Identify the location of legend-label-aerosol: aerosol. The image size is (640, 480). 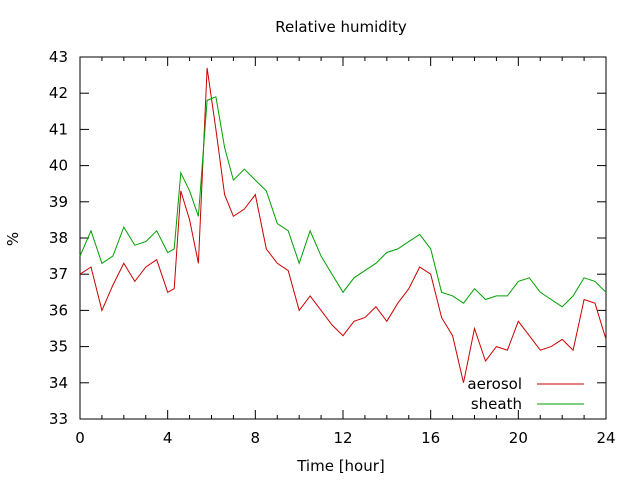
(494, 384).